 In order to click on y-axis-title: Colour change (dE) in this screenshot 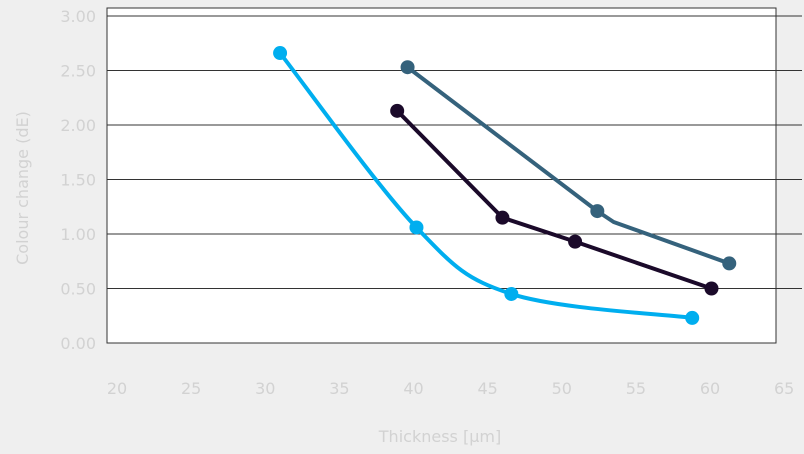, I will do `click(22, 188)`.